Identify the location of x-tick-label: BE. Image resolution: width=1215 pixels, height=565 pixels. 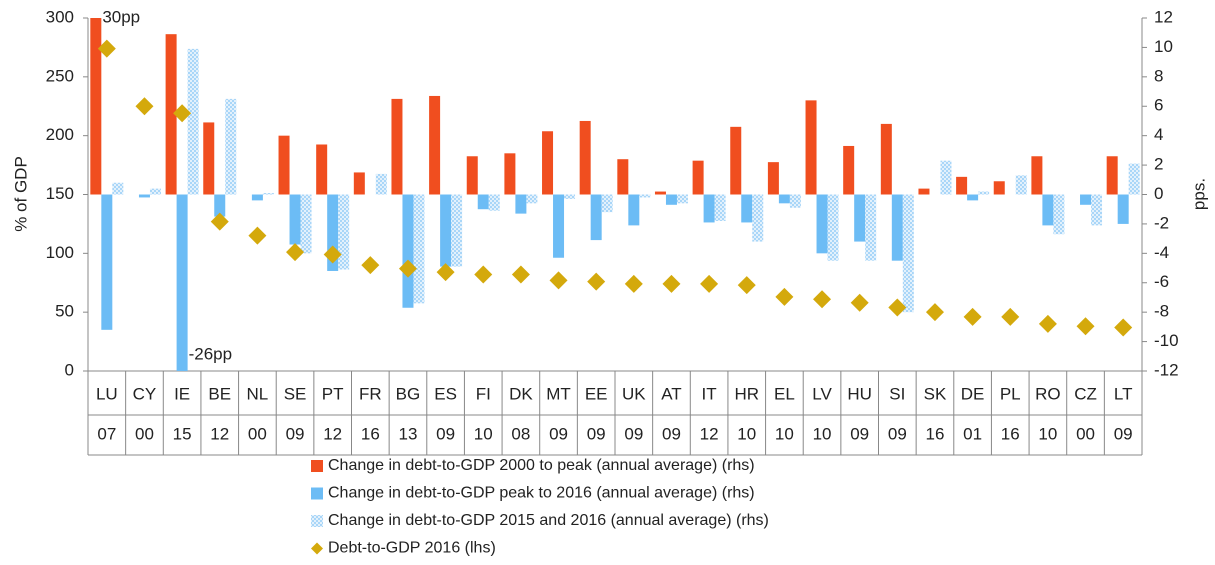
(219, 393).